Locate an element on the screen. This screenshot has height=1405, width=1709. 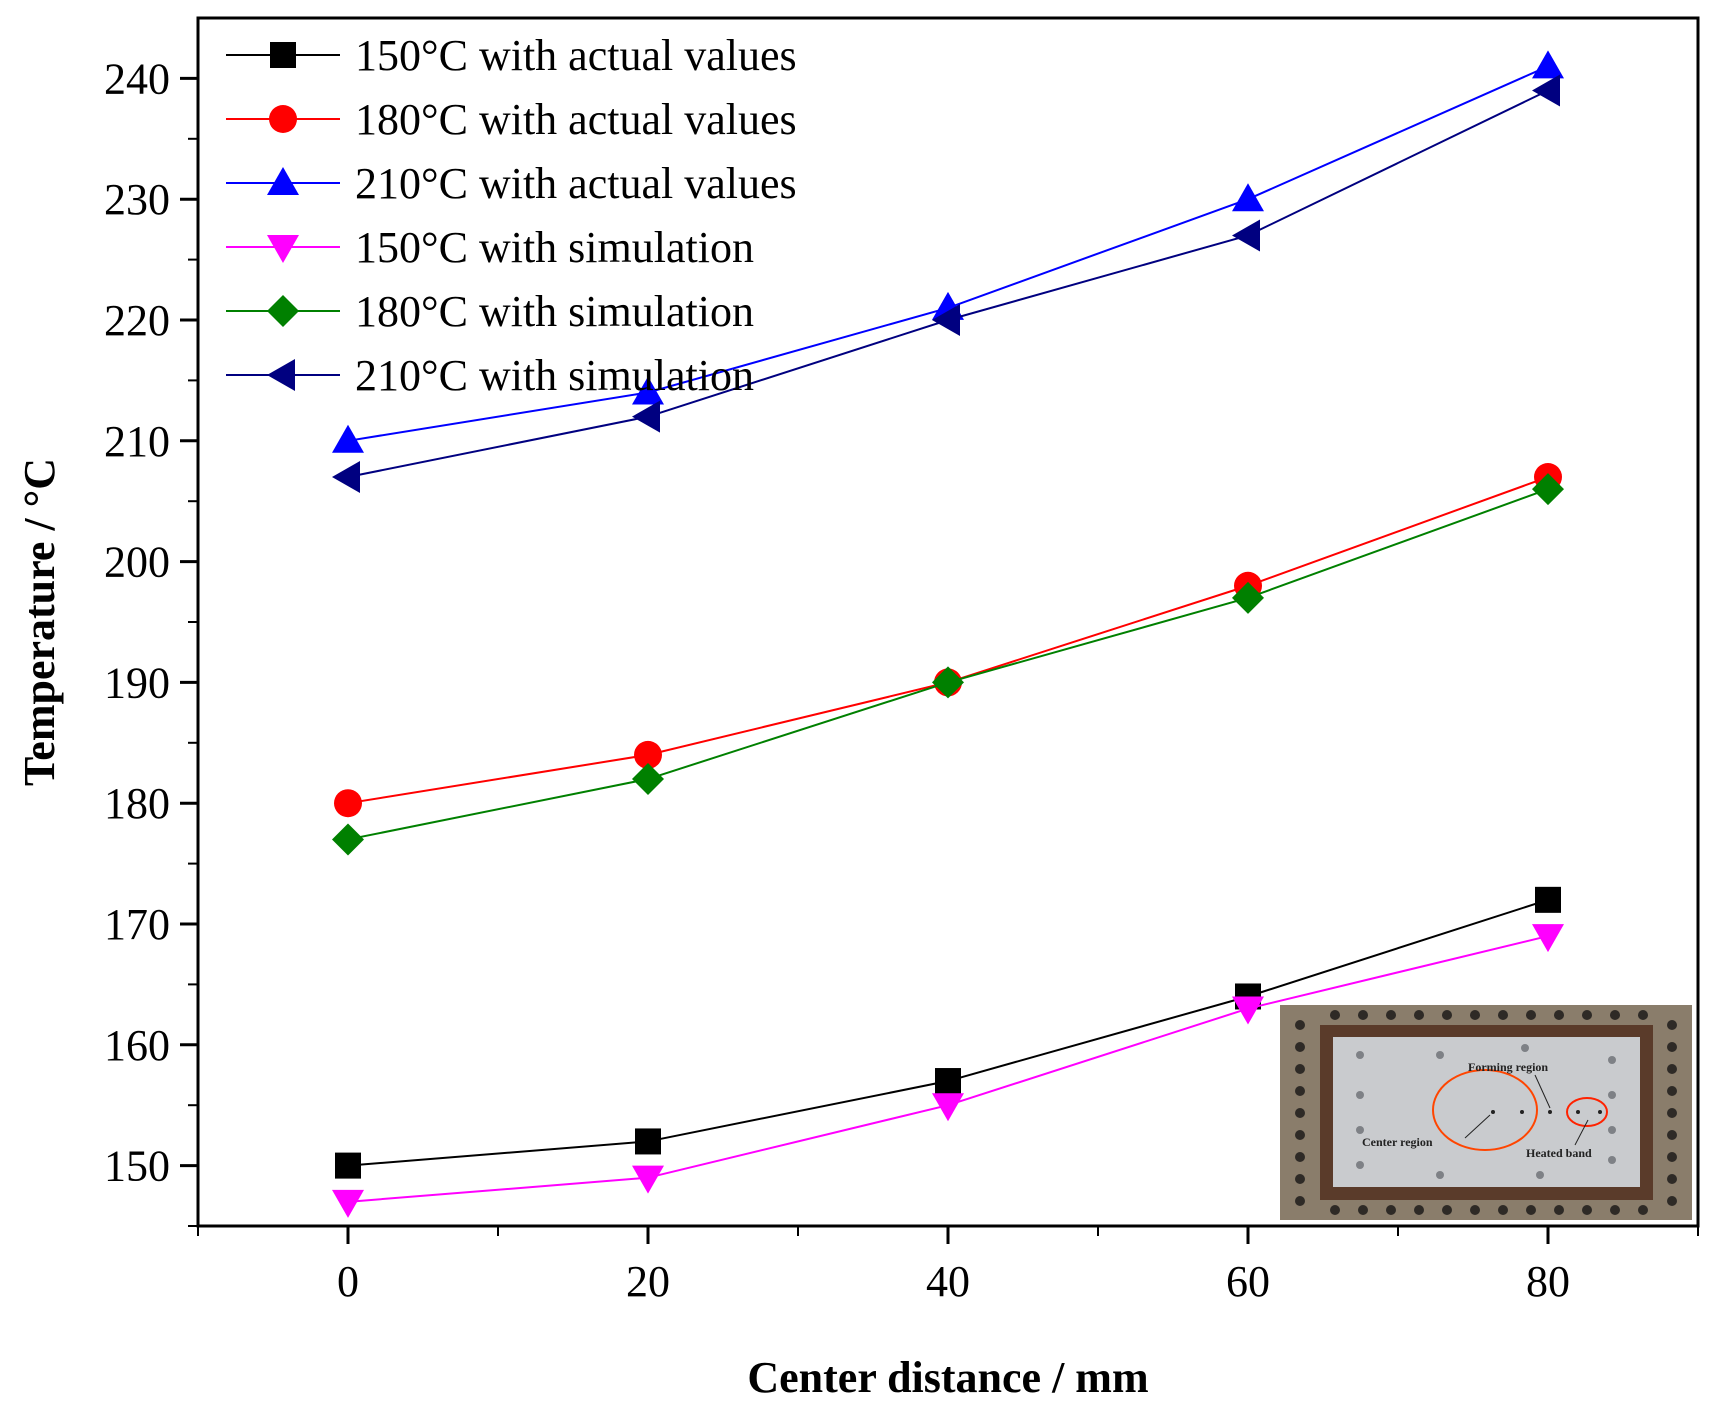
x-tick-label: 60 is located at coordinates (1248, 1281).